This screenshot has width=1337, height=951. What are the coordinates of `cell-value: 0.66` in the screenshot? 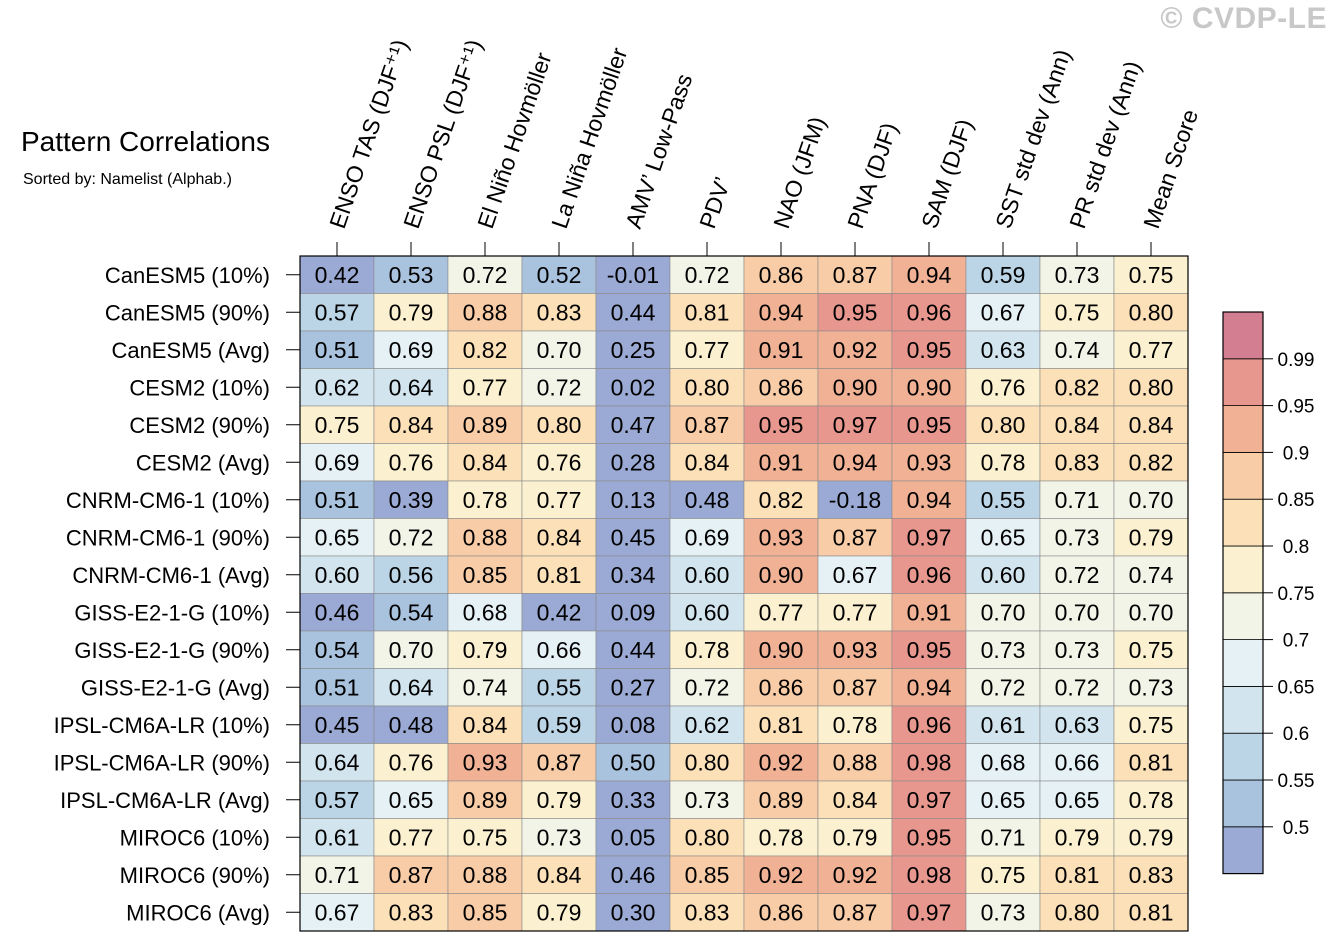 It's located at (1077, 762).